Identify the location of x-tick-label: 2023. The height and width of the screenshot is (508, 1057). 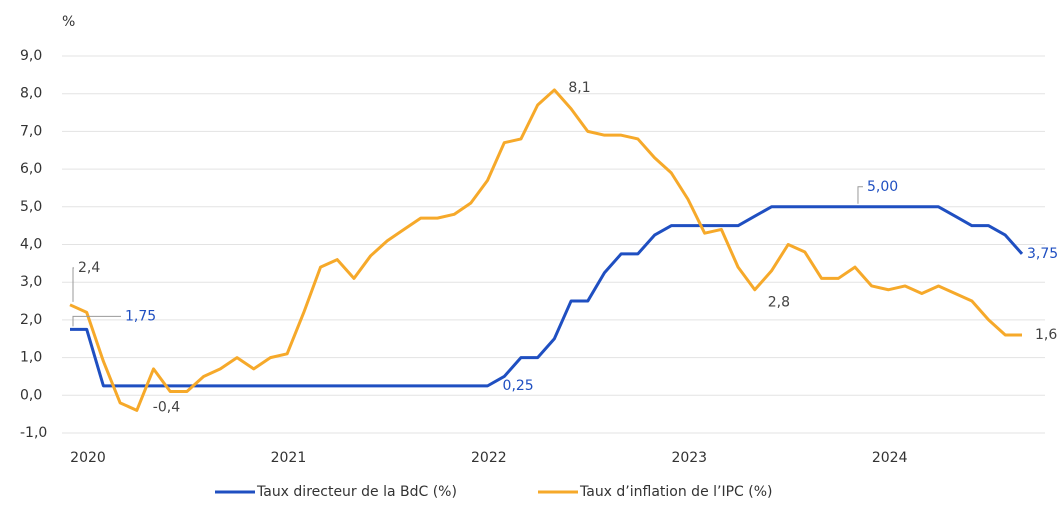
(689, 458).